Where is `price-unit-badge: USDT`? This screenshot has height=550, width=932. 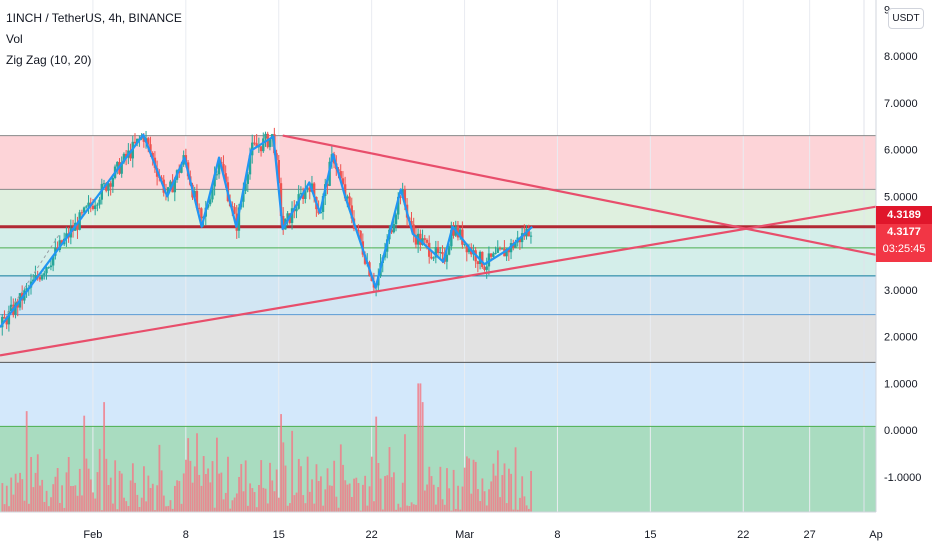 price-unit-badge: USDT is located at coordinates (906, 18).